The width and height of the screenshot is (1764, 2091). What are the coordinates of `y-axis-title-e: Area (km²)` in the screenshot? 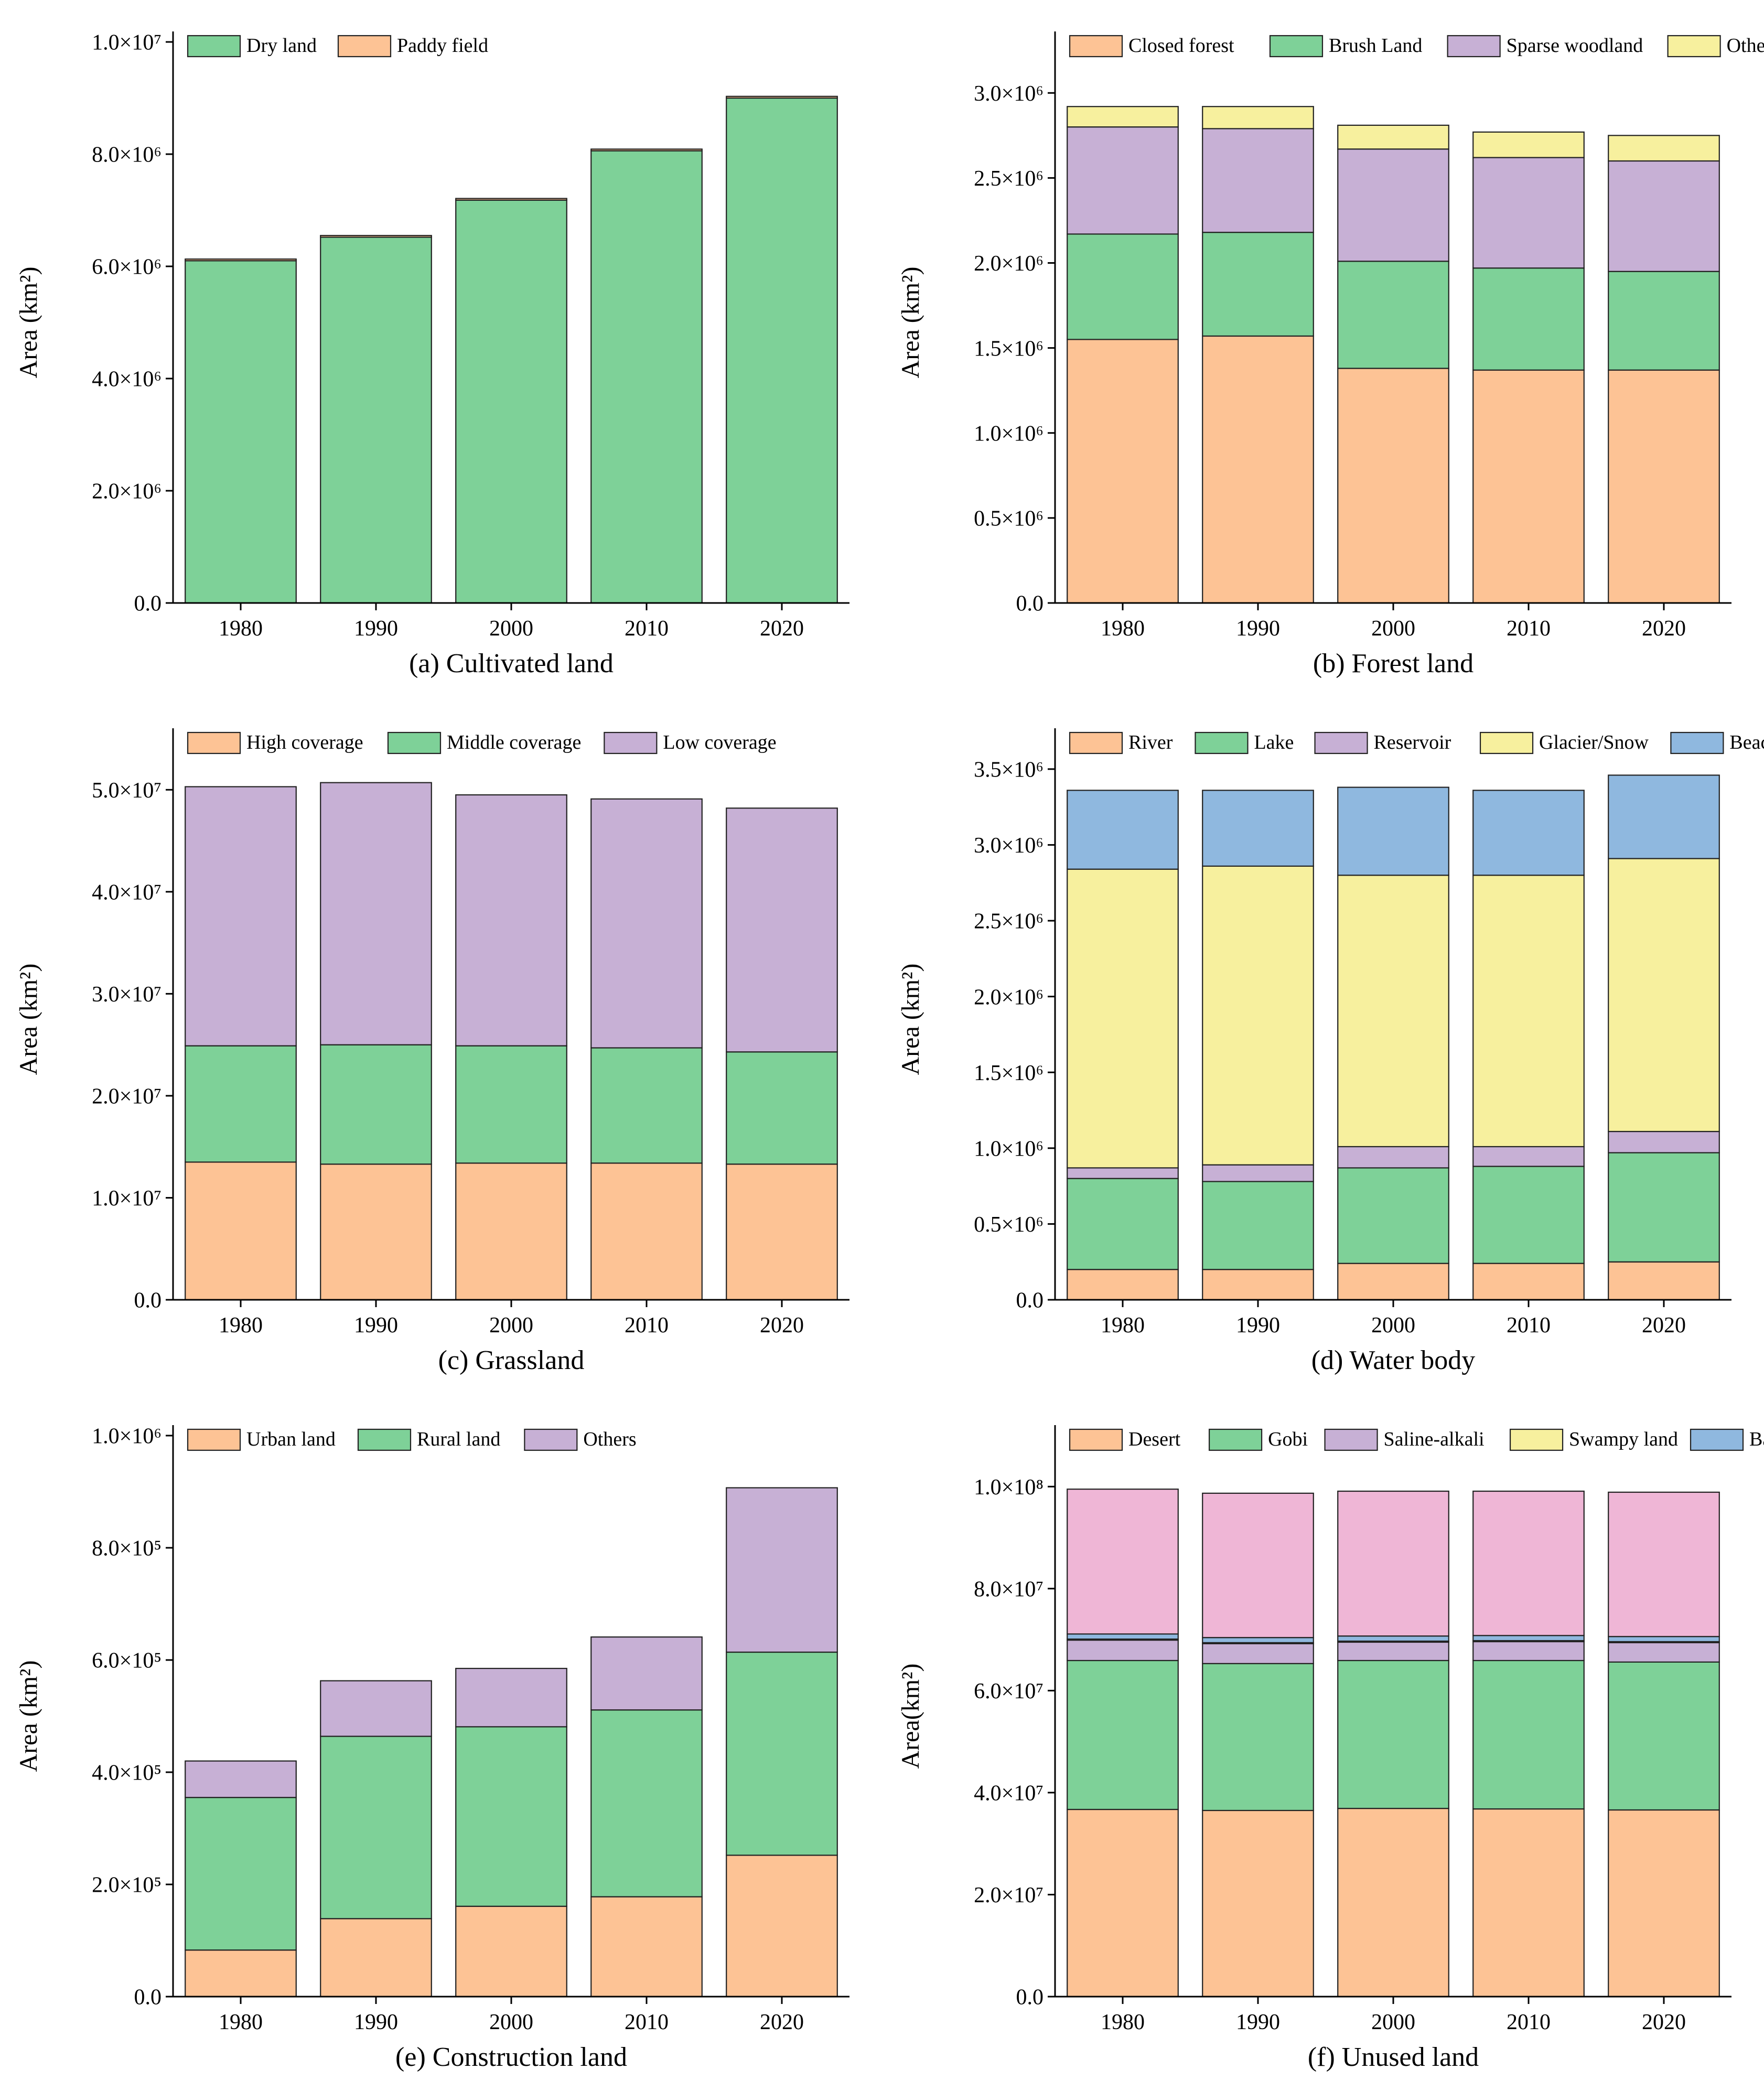 It's located at (28, 1716).